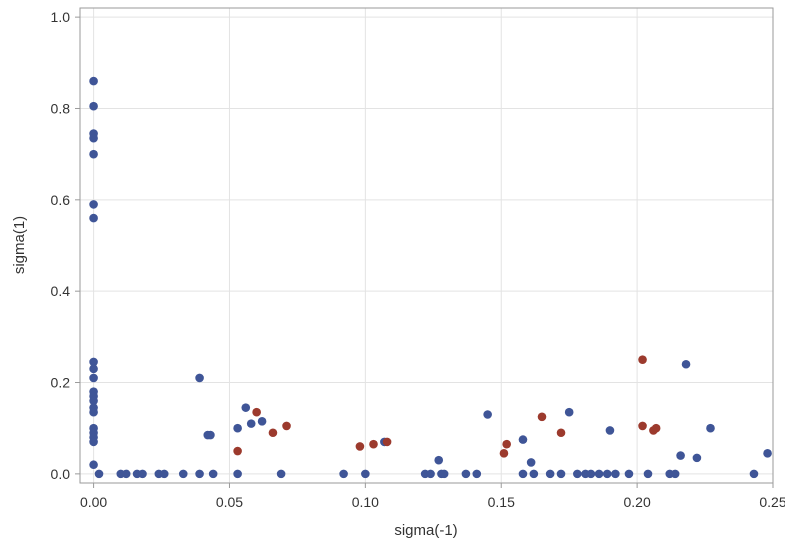  Describe the element at coordinates (61, 17) in the screenshot. I see `y-tick-label: 1.0` at that location.